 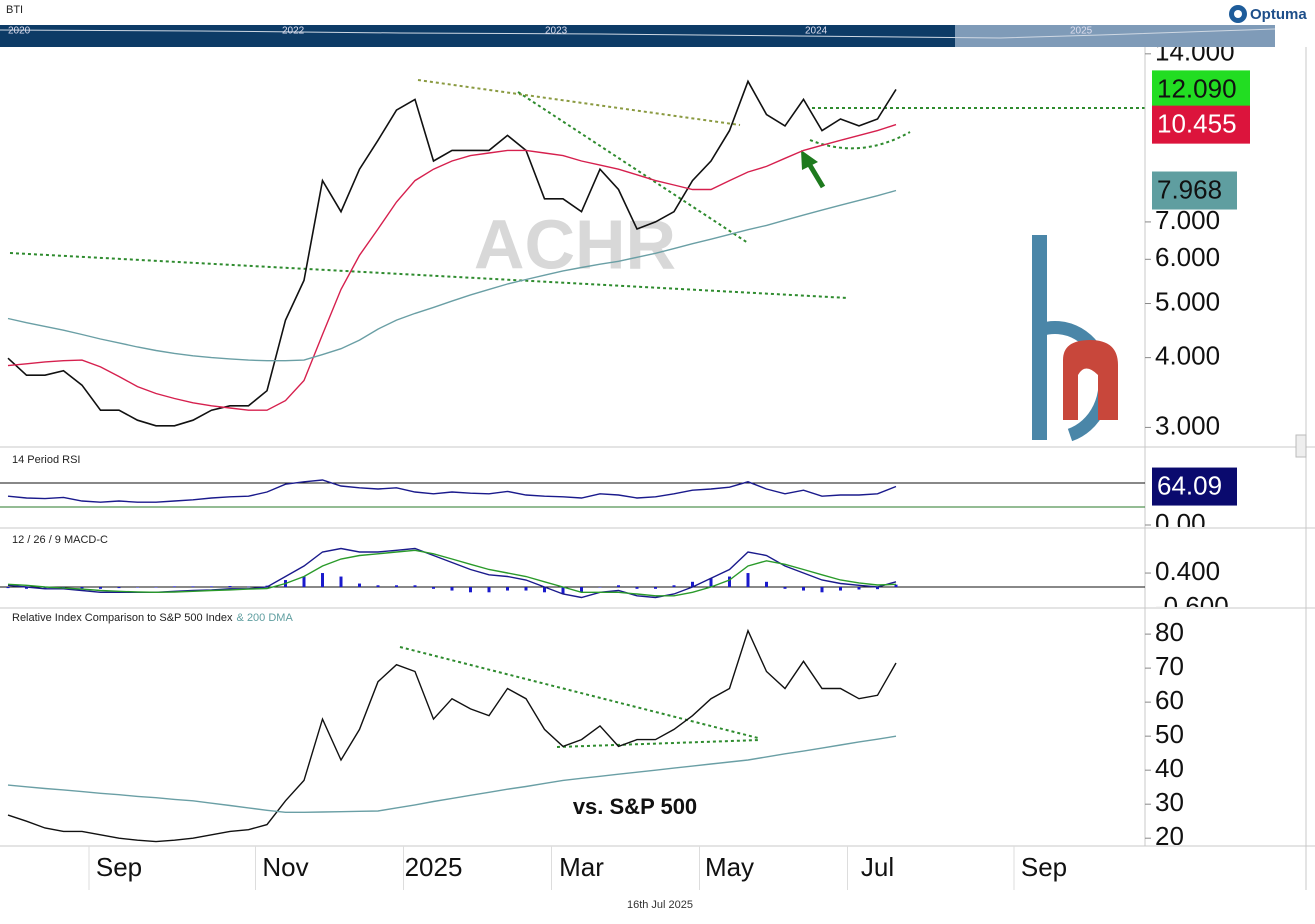 I want to click on y-tick-label: 80, so click(x=1169, y=632).